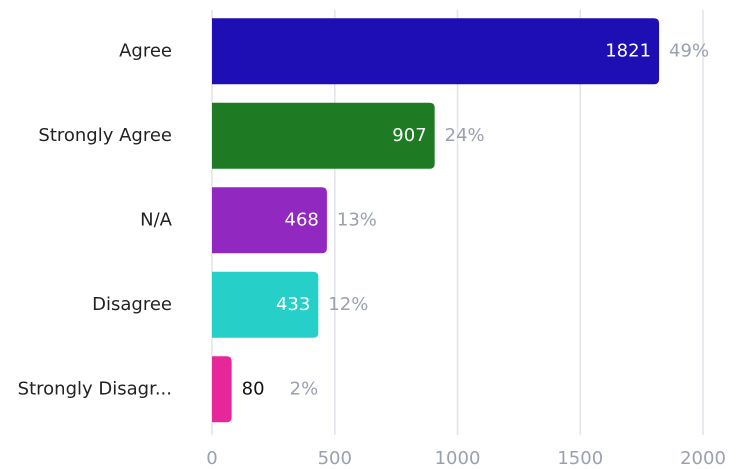 Image resolution: width=740 pixels, height=469 pixels. I want to click on x-tick-label: 500, so click(335, 458).